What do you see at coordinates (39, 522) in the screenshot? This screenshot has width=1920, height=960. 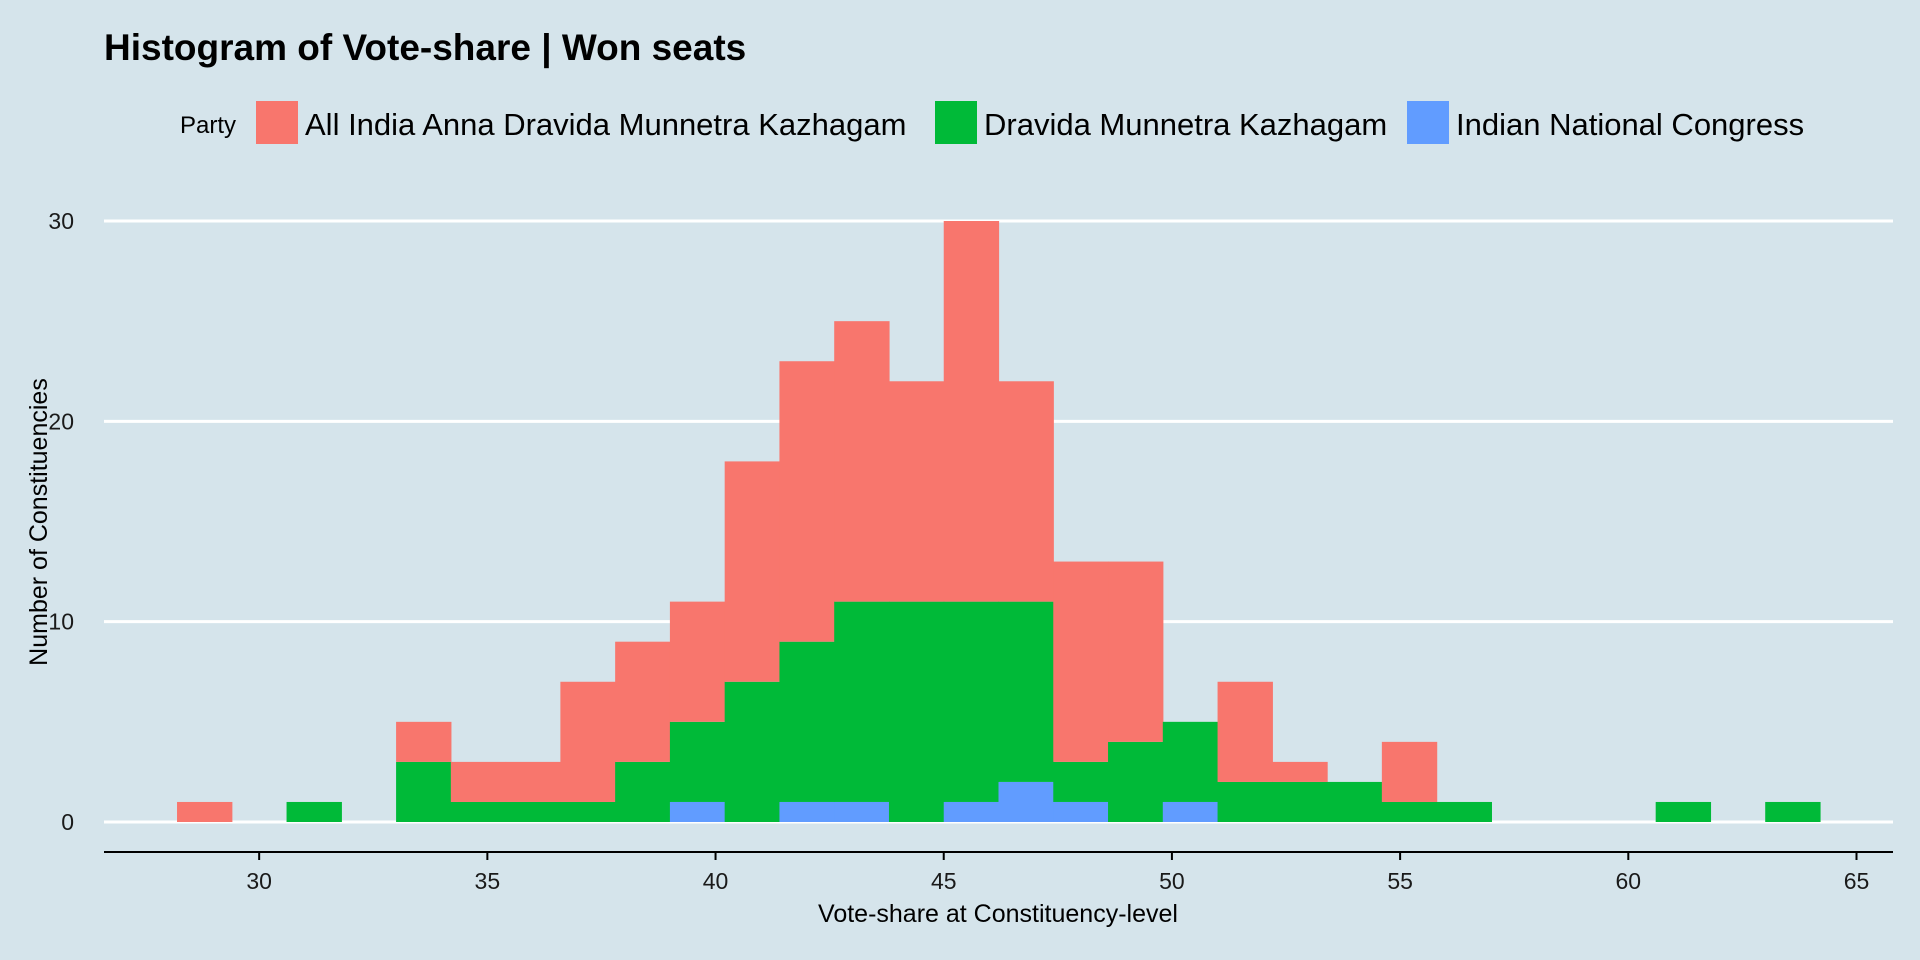 I see `y-axis-title: Number of Constituencies` at bounding box center [39, 522].